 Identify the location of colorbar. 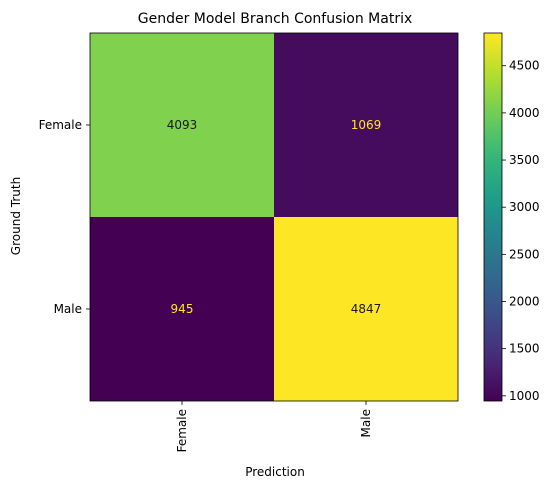
(493, 217).